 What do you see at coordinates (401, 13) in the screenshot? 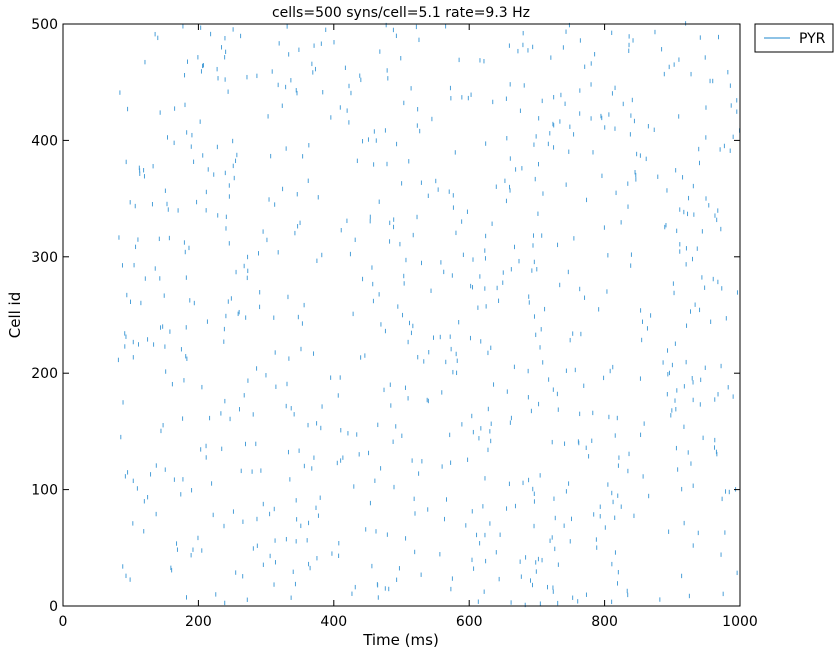
I see `chart-title: cells=500 syns/cell=5.1 rate=9.3 Hz` at bounding box center [401, 13].